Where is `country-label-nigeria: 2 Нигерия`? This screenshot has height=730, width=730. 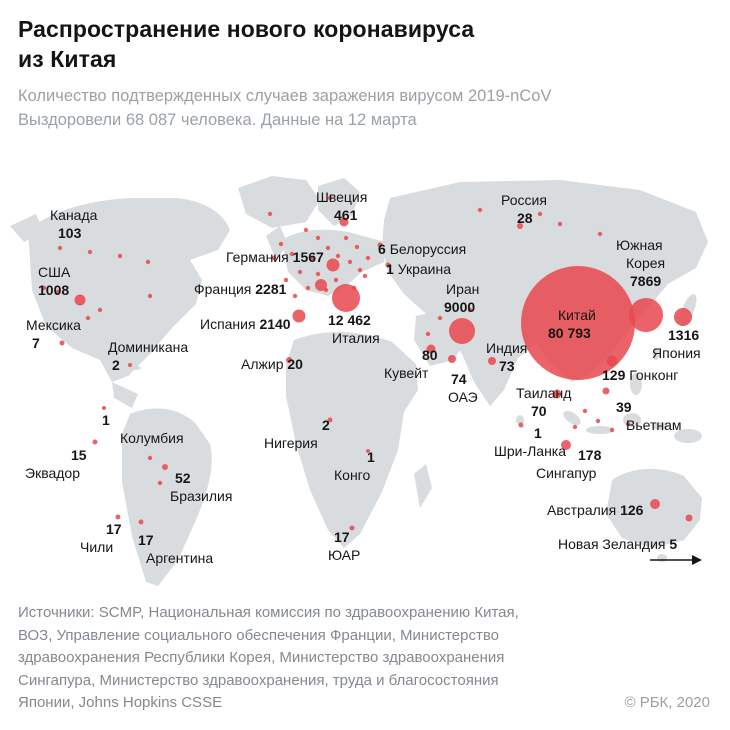 country-label-nigeria: 2 Нигерия is located at coordinates (297, 434).